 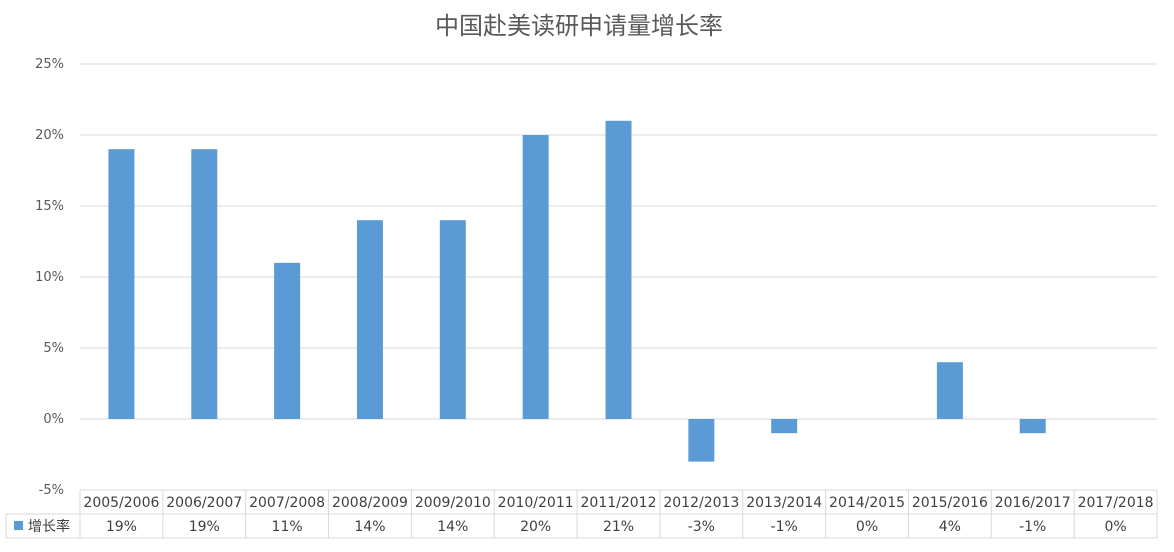 I want to click on y-tick-label: 5%, so click(x=53, y=348).